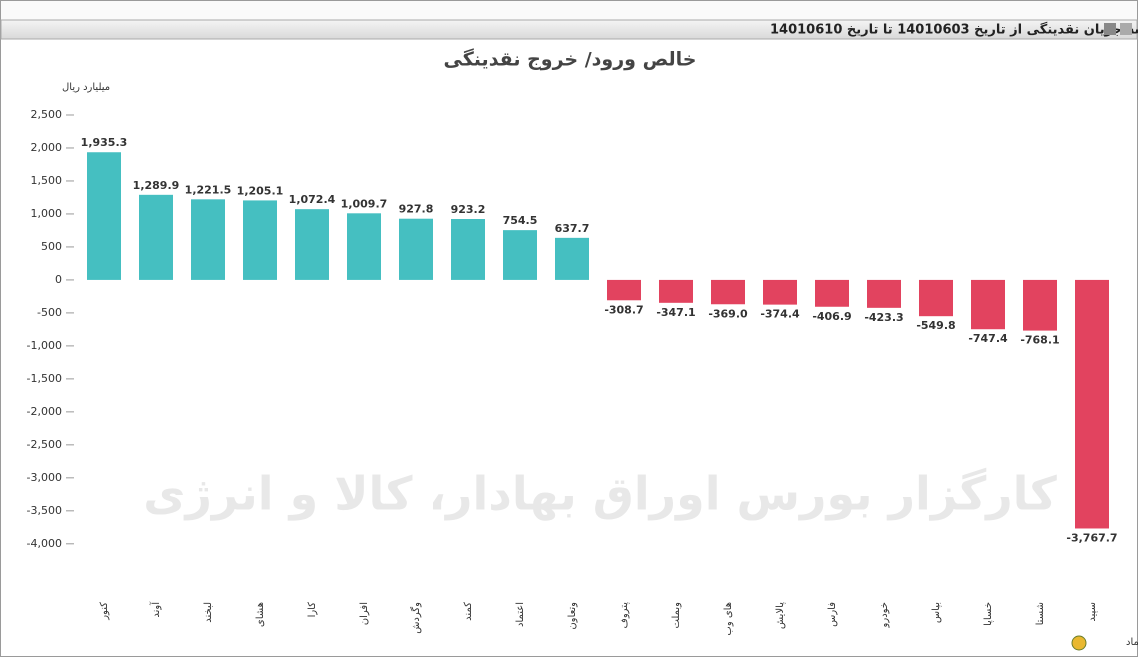 The width and height of the screenshot is (1138, 661). Describe the element at coordinates (780, 615) in the screenshot. I see `x-tick-label: پالایش` at that location.